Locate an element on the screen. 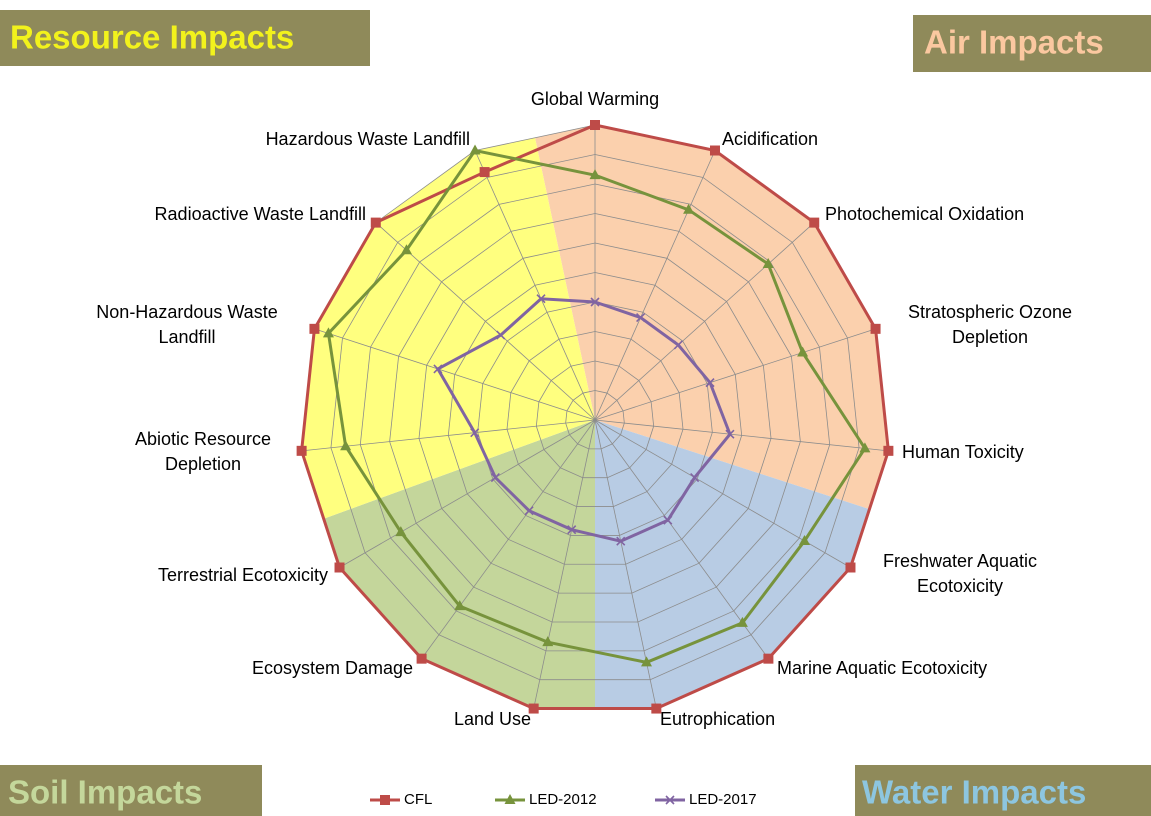 This screenshot has height=816, width=1151. category-label: Terrestrial Ecotoxicity is located at coordinates (243, 575).